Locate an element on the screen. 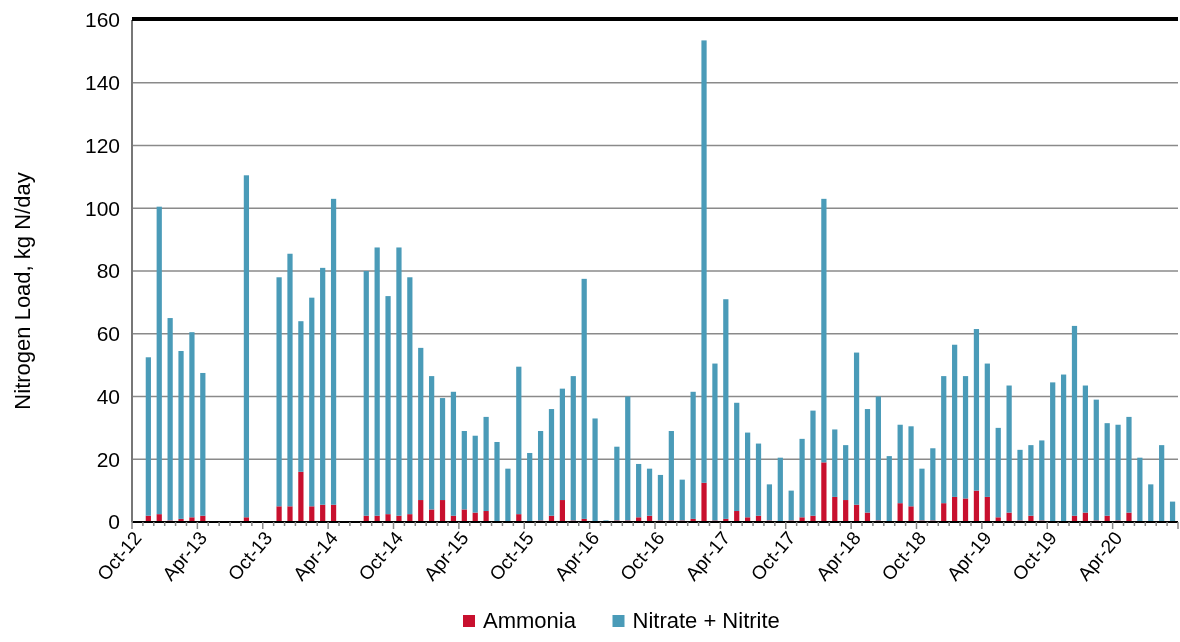 The image size is (1180, 642). y-tick-label: 120 is located at coordinates (102, 145).